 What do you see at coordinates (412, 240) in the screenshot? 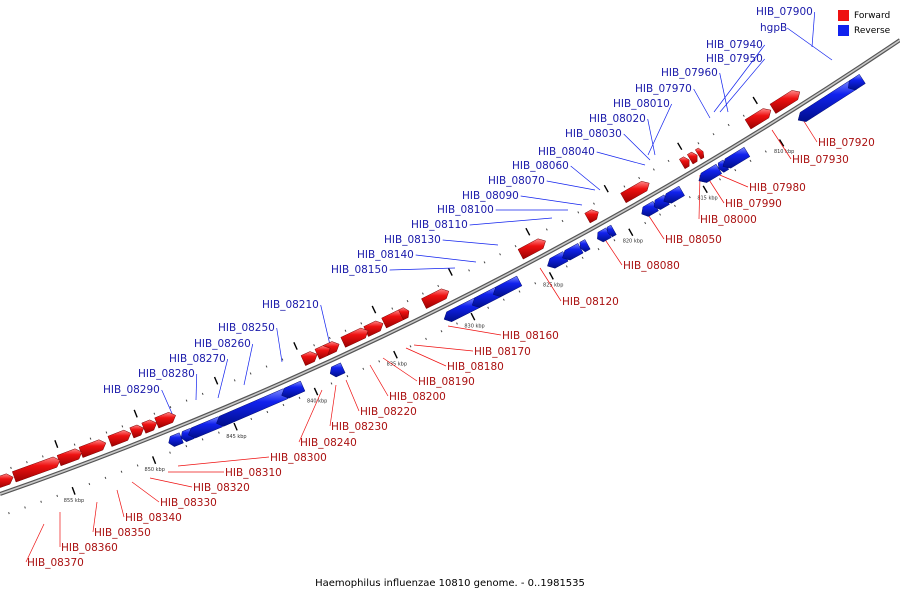
I see `reverse-gene-label: HIB_08130` at bounding box center [412, 240].